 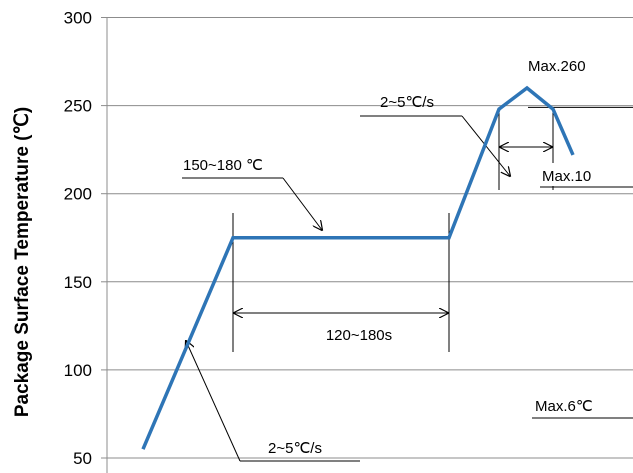 What do you see at coordinates (82, 458) in the screenshot?
I see `y-tick-label-50: 50` at bounding box center [82, 458].